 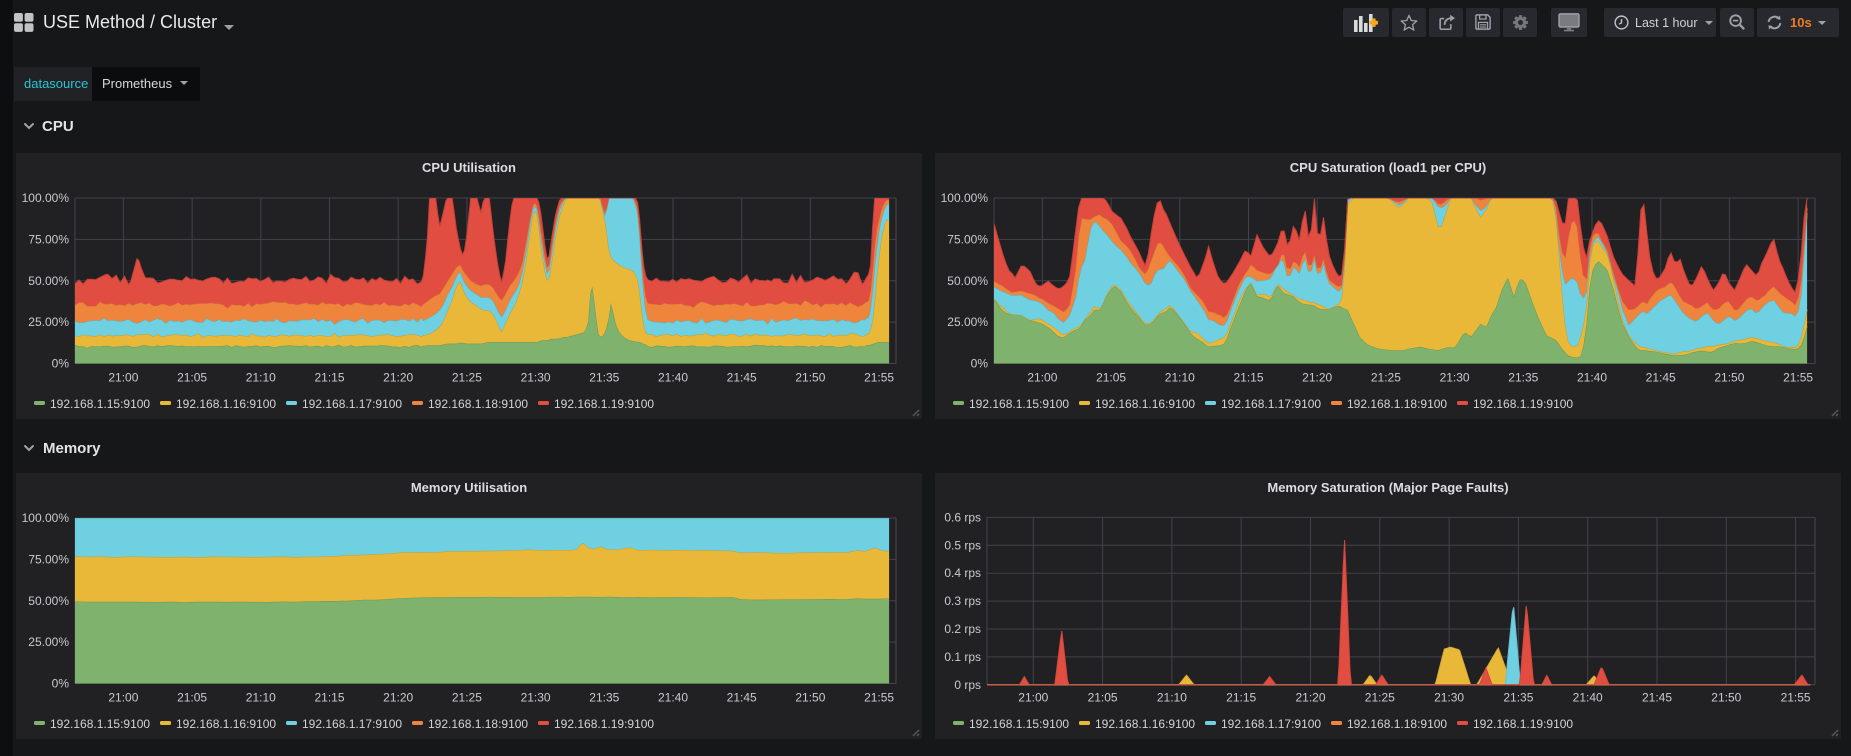 I want to click on svg-text: CPU Utilisation, so click(x=469, y=167).